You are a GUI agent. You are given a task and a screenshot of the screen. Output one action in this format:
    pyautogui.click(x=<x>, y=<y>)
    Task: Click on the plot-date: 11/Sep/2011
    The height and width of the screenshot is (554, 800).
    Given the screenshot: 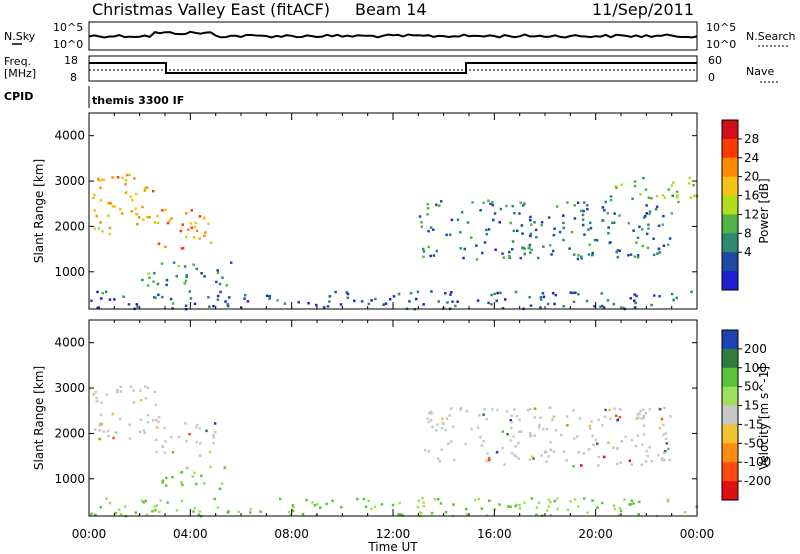 What is the action you would take?
    pyautogui.click(x=643, y=9)
    